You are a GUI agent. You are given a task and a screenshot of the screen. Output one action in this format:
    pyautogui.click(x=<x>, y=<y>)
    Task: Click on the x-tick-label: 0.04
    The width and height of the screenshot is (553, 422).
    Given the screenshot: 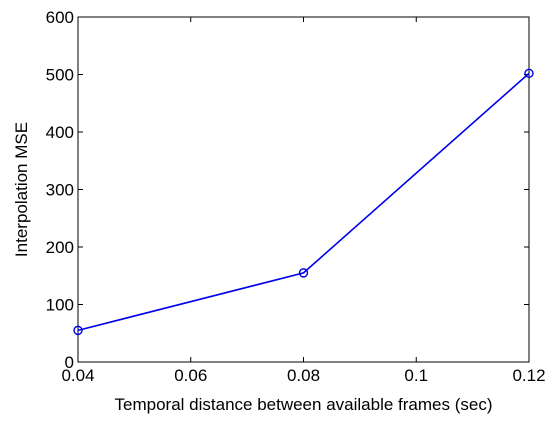 What is the action you would take?
    pyautogui.click(x=77, y=375)
    